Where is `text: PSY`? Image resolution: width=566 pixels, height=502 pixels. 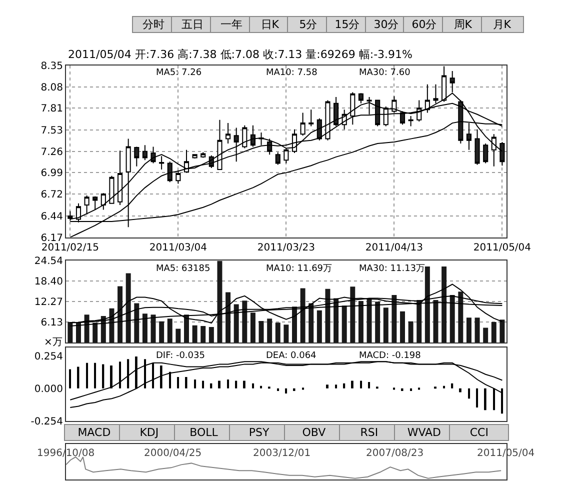
text: PSY is located at coordinates (259, 432).